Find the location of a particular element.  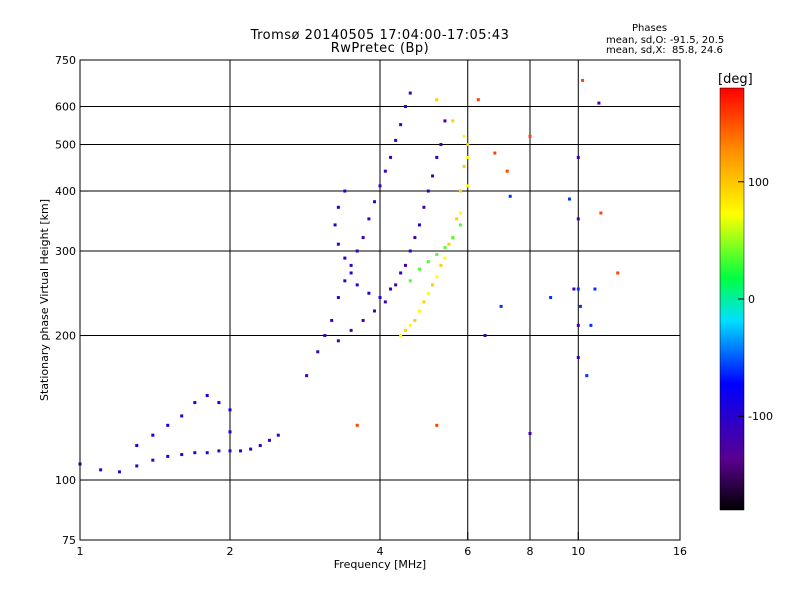

colorbar-tick-label: 100 is located at coordinates (758, 182).